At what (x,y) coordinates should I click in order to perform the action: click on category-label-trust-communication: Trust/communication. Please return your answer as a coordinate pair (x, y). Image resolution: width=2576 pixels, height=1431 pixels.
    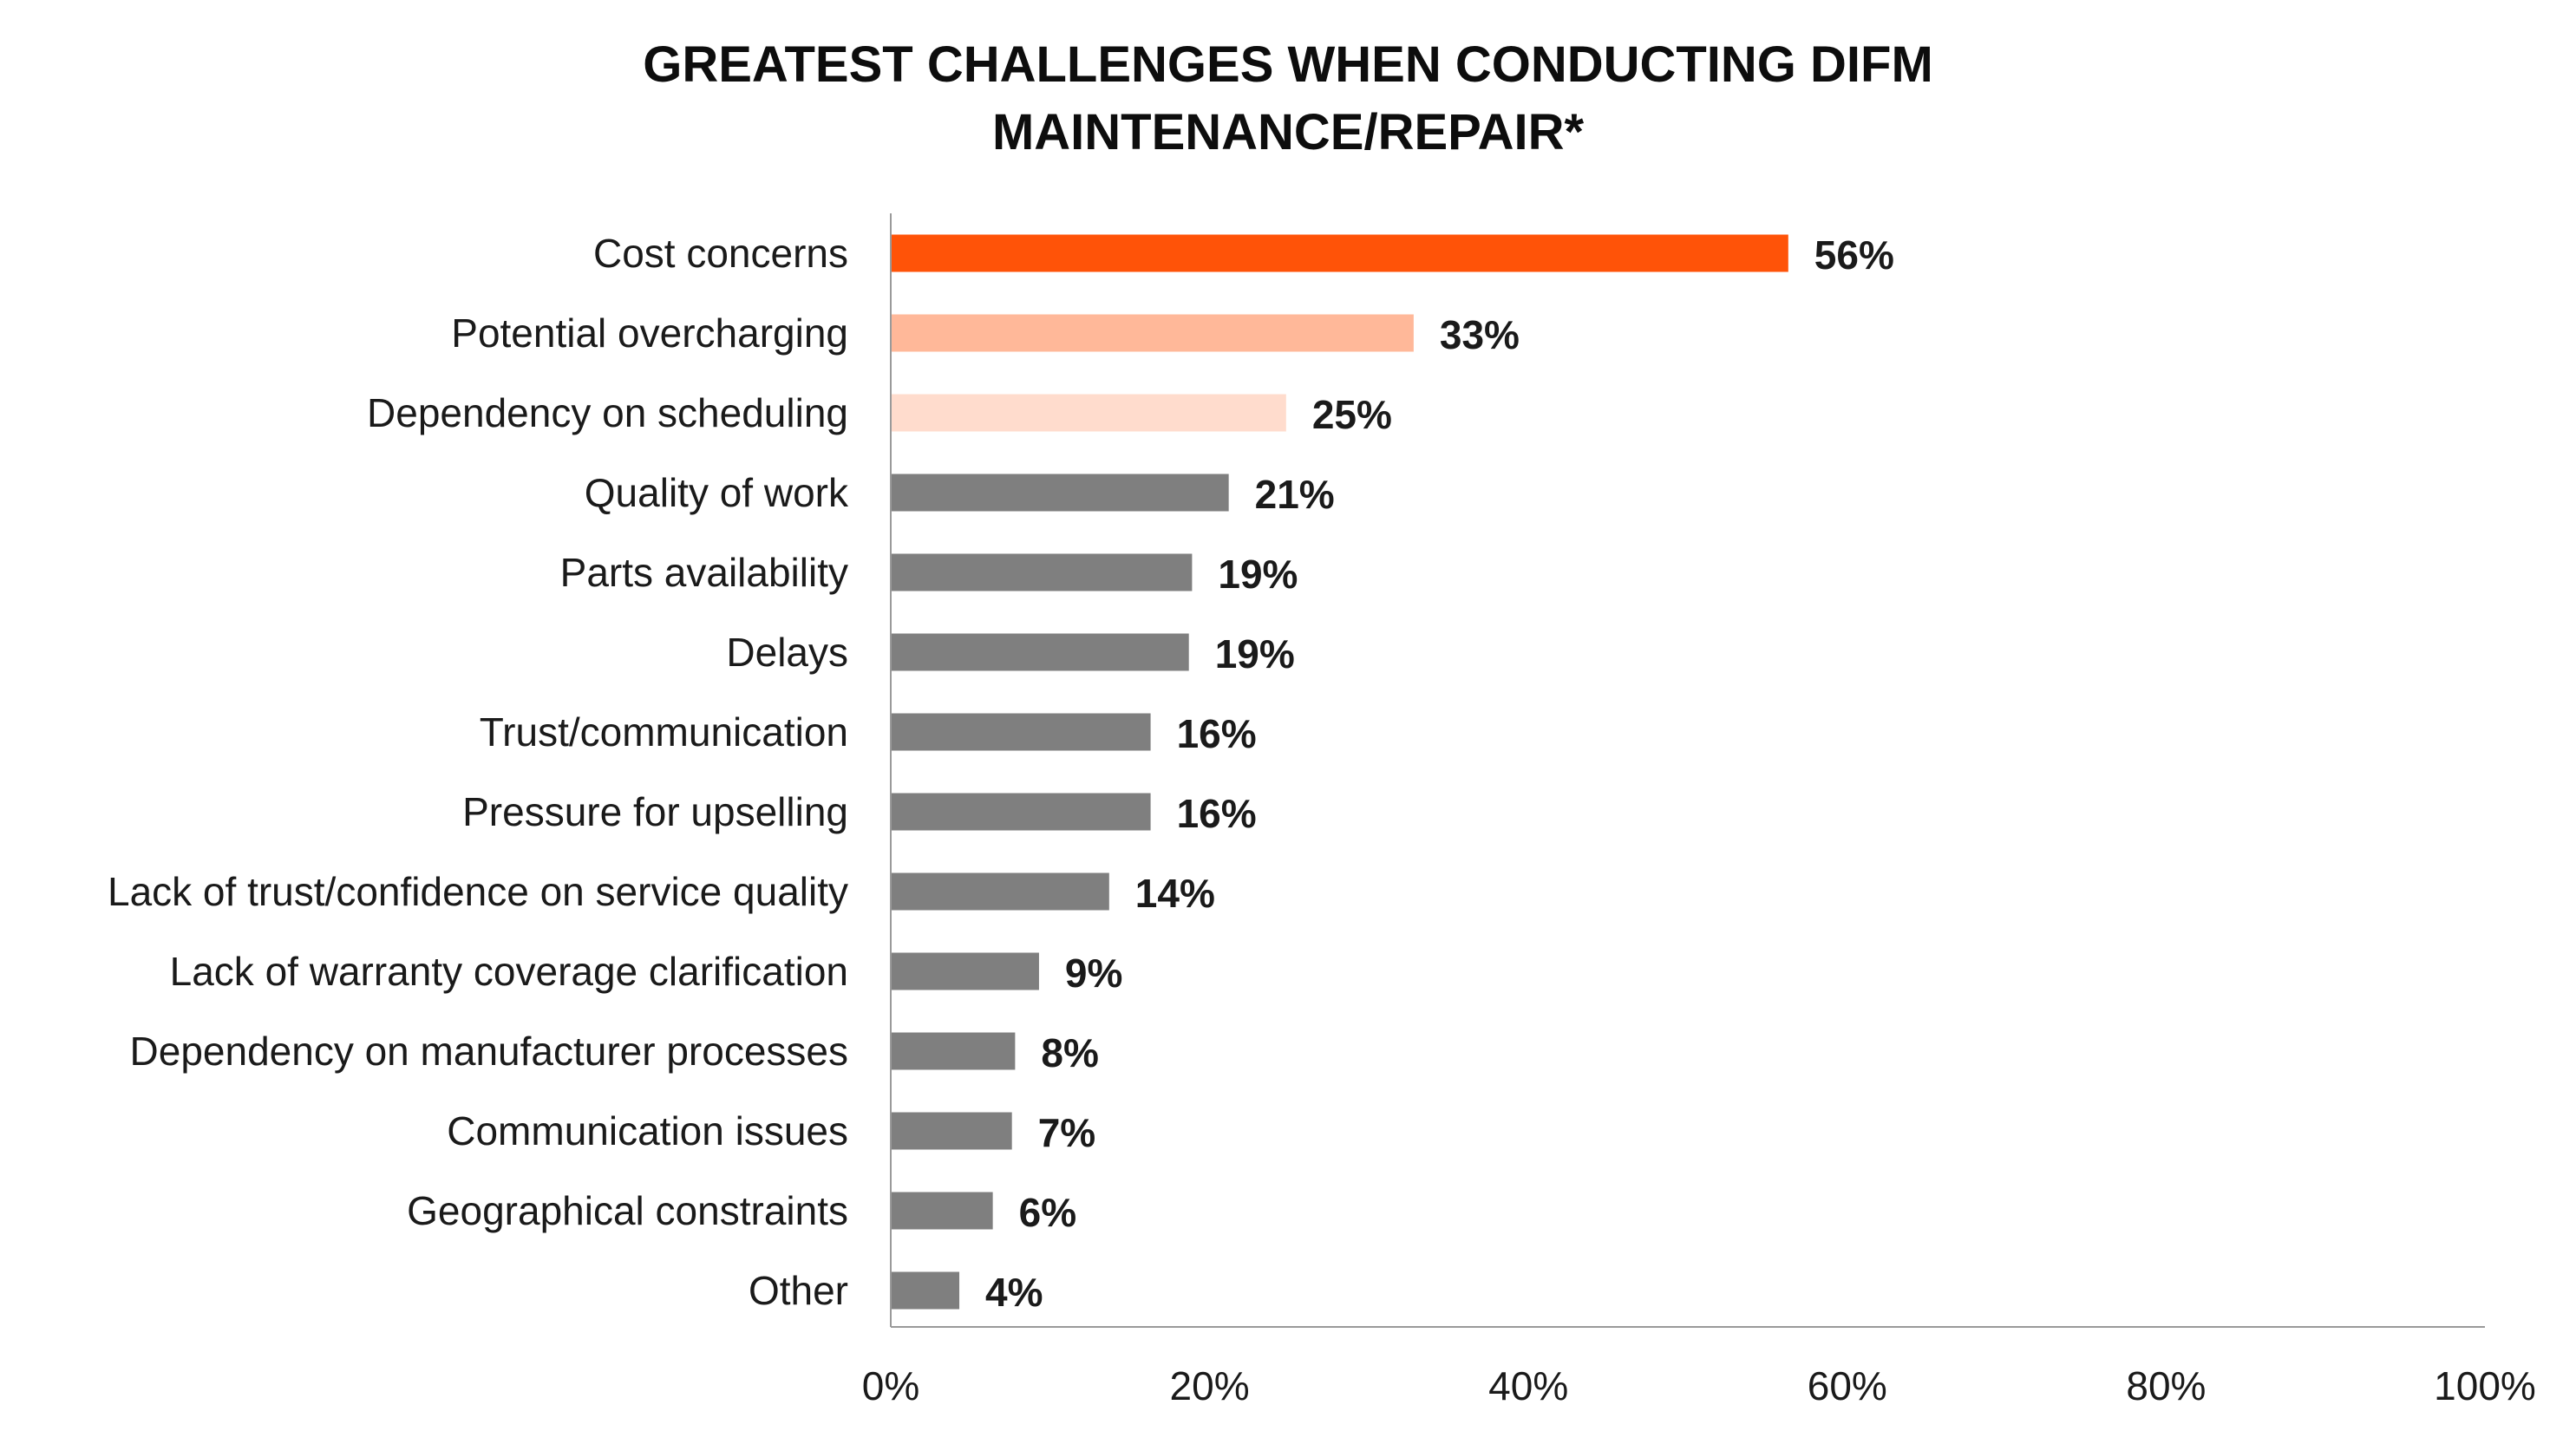
    Looking at the image, I should click on (664, 732).